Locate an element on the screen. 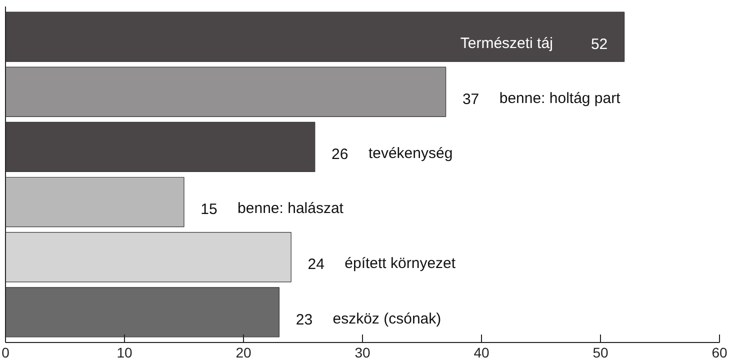  y-tick-label: benne: holtág part is located at coordinates (560, 98).